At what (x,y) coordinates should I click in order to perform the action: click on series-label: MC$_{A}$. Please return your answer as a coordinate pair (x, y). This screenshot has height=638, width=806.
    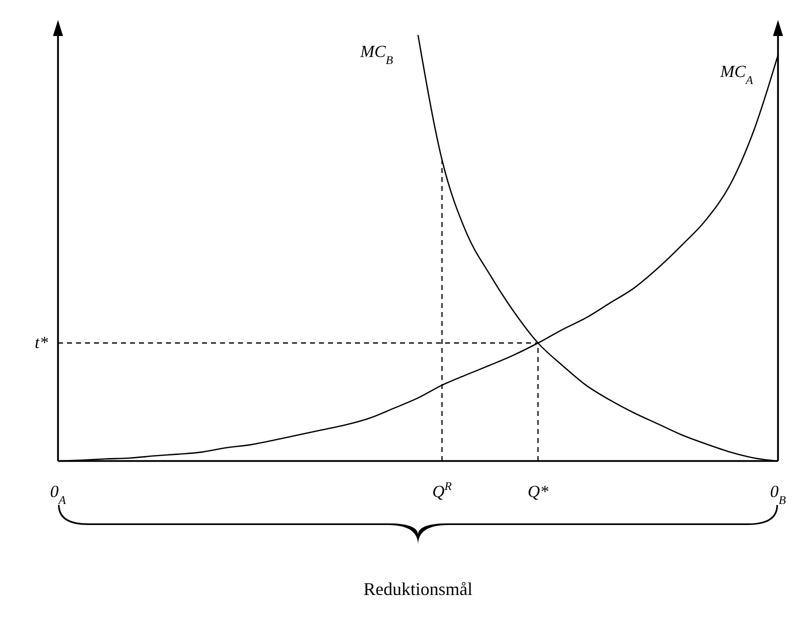
    Looking at the image, I should click on (736, 75).